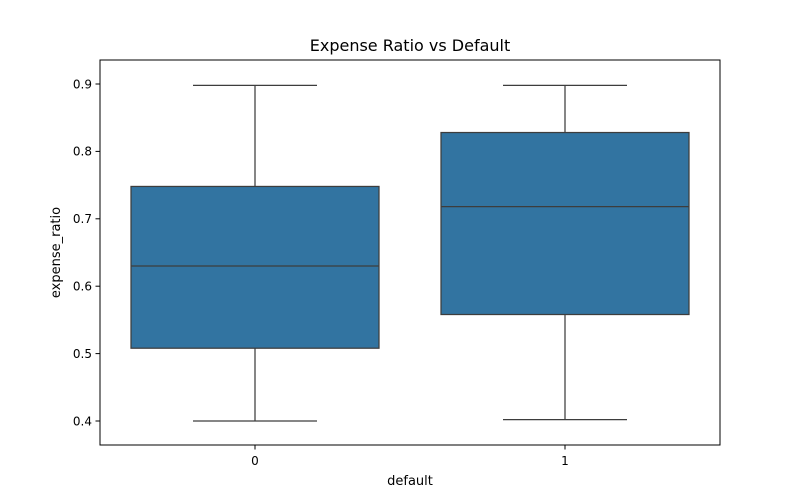  What do you see at coordinates (56, 252) in the screenshot?
I see `y-axis-label: expense_ratio` at bounding box center [56, 252].